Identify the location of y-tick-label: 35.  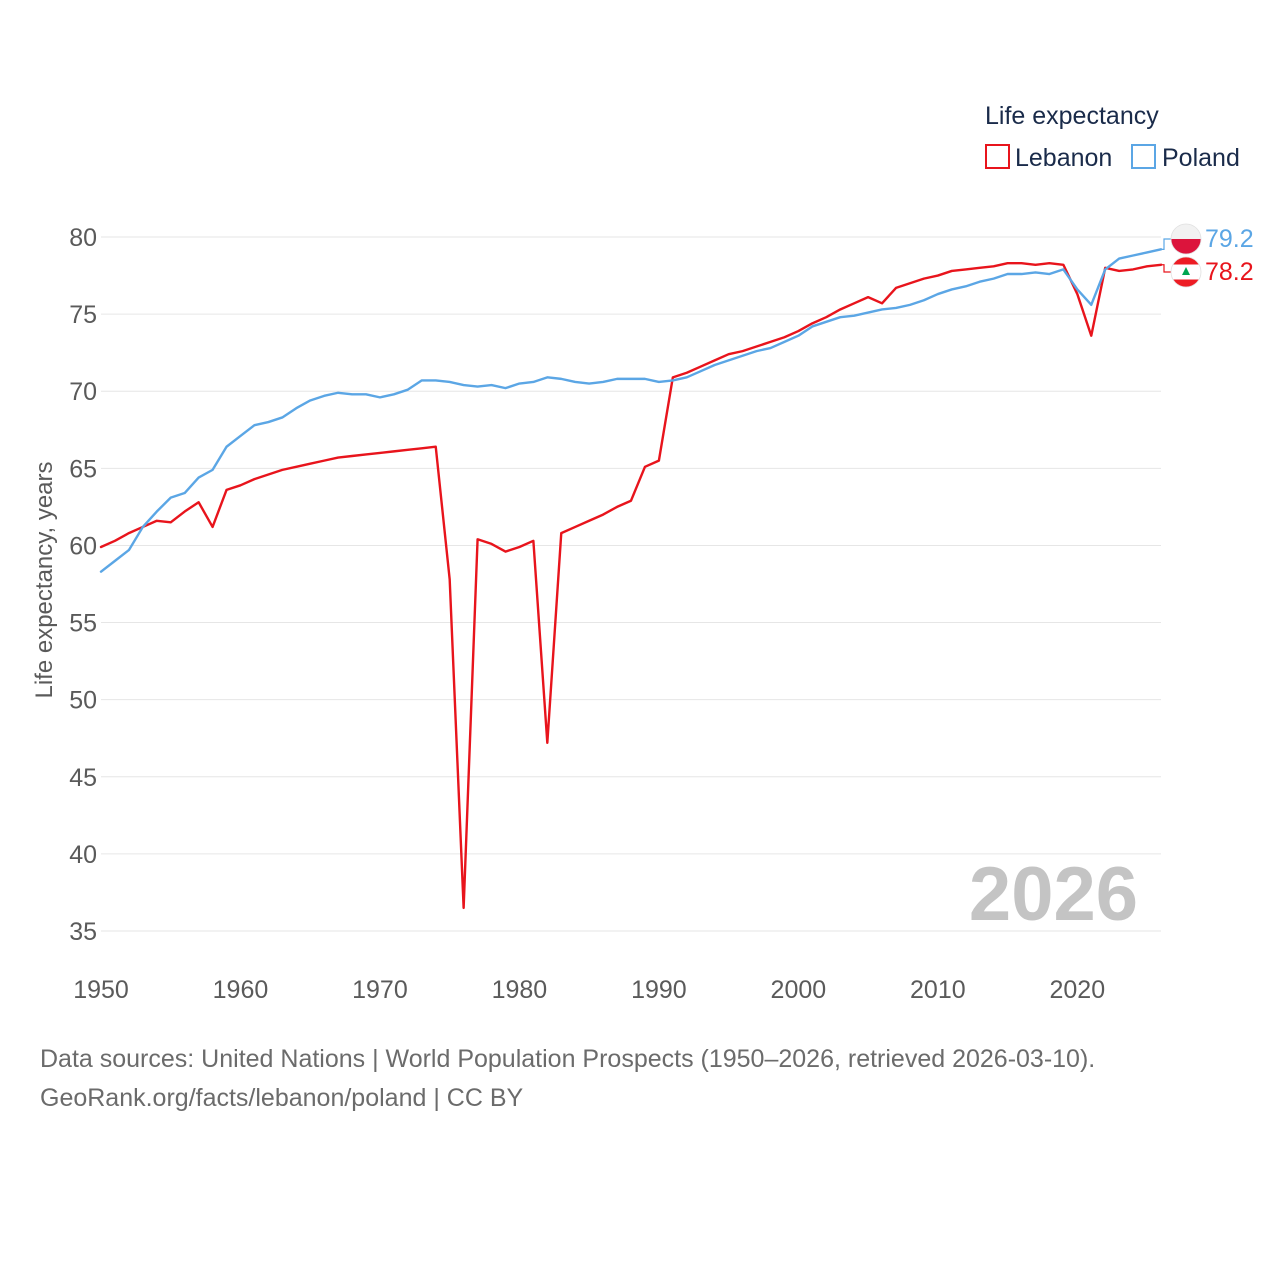
(83, 932).